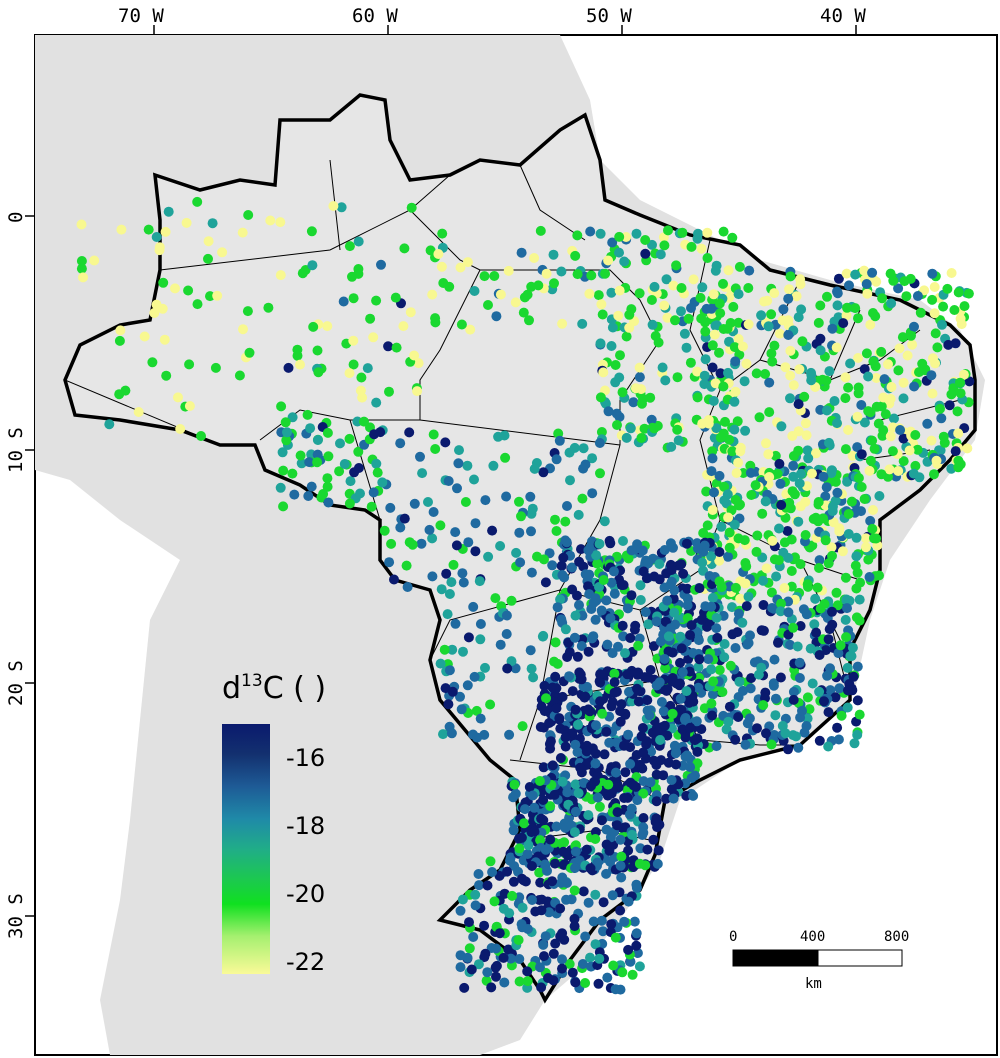  What do you see at coordinates (305, 826) in the screenshot?
I see `legend-tick-18: -18` at bounding box center [305, 826].